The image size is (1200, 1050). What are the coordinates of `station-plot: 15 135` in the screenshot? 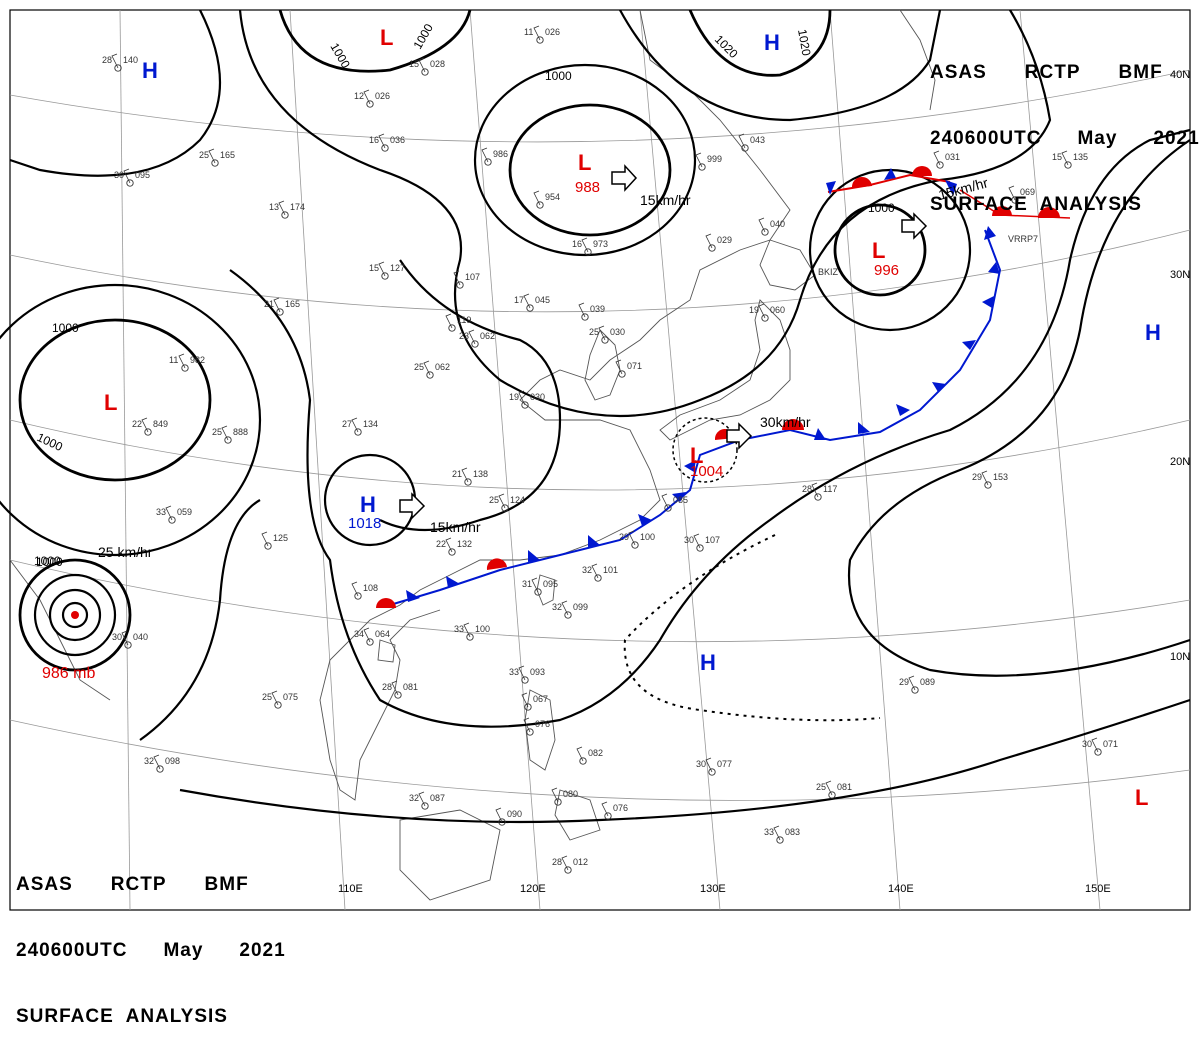 It's located at (1070, 159).